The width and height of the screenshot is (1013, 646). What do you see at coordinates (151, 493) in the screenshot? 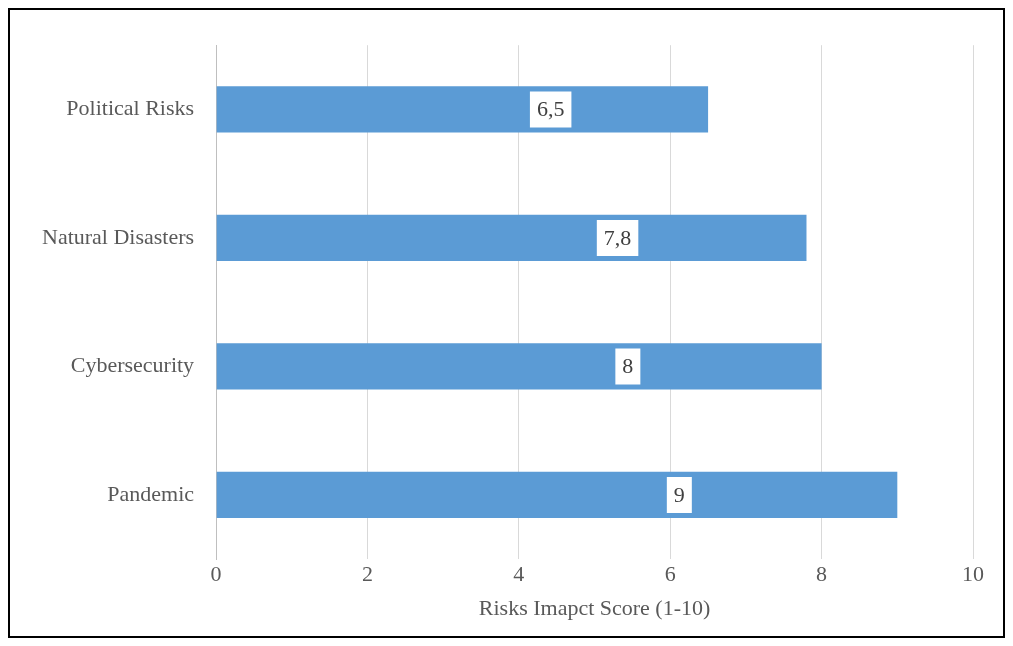
I see `y-tick-label: Pandemic` at bounding box center [151, 493].